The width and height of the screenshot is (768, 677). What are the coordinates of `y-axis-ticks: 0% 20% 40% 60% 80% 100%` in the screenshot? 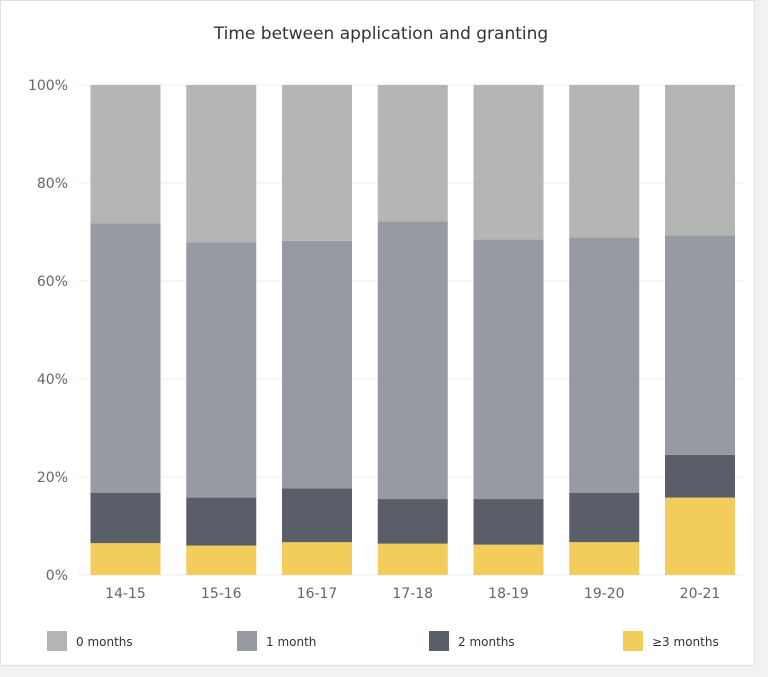 It's located at (48, 331).